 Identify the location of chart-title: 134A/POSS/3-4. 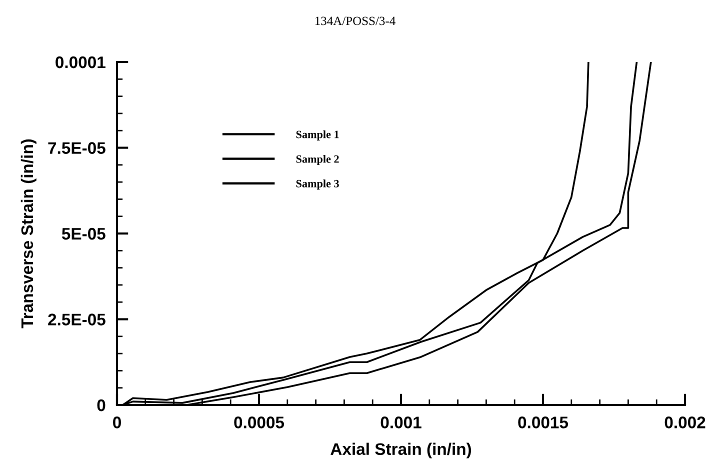
(355, 21).